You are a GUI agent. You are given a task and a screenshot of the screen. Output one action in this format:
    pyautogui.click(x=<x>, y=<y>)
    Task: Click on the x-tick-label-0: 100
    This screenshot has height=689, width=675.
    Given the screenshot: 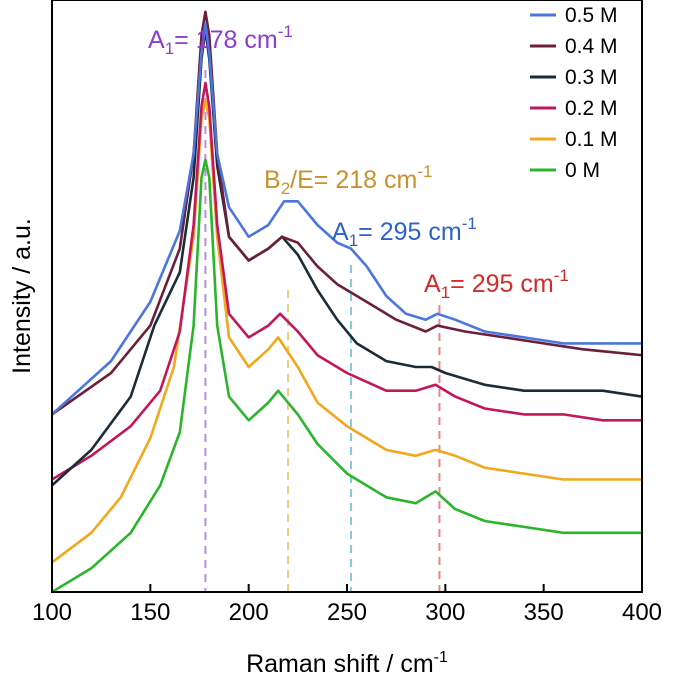 What is the action you would take?
    pyautogui.click(x=52, y=612)
    